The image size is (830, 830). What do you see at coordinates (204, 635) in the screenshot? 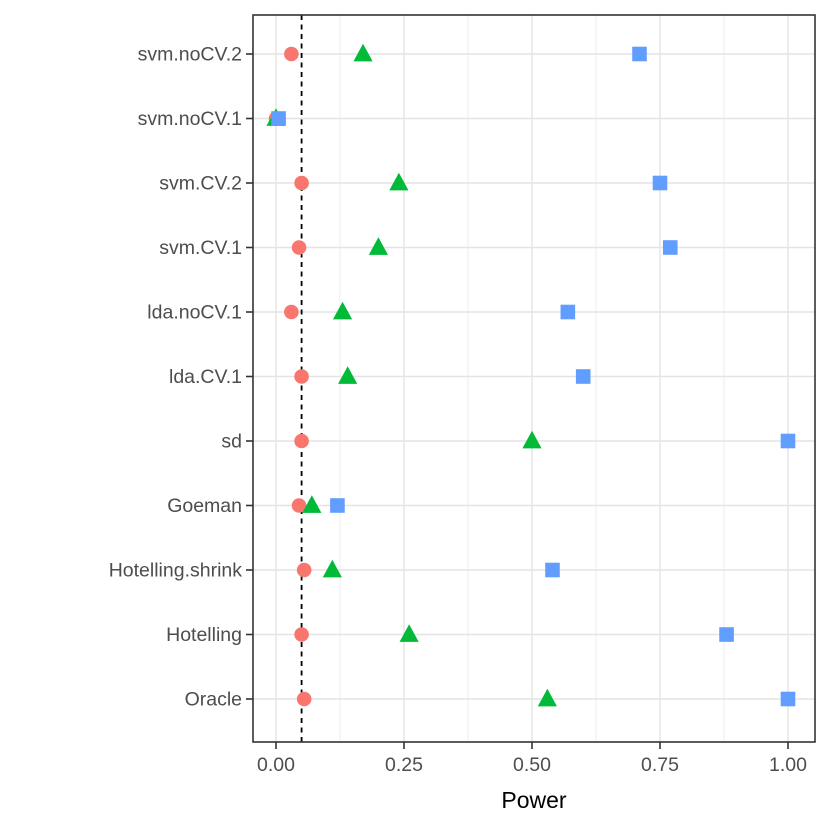
I see `y-axis-label: Hotelling` at bounding box center [204, 635].